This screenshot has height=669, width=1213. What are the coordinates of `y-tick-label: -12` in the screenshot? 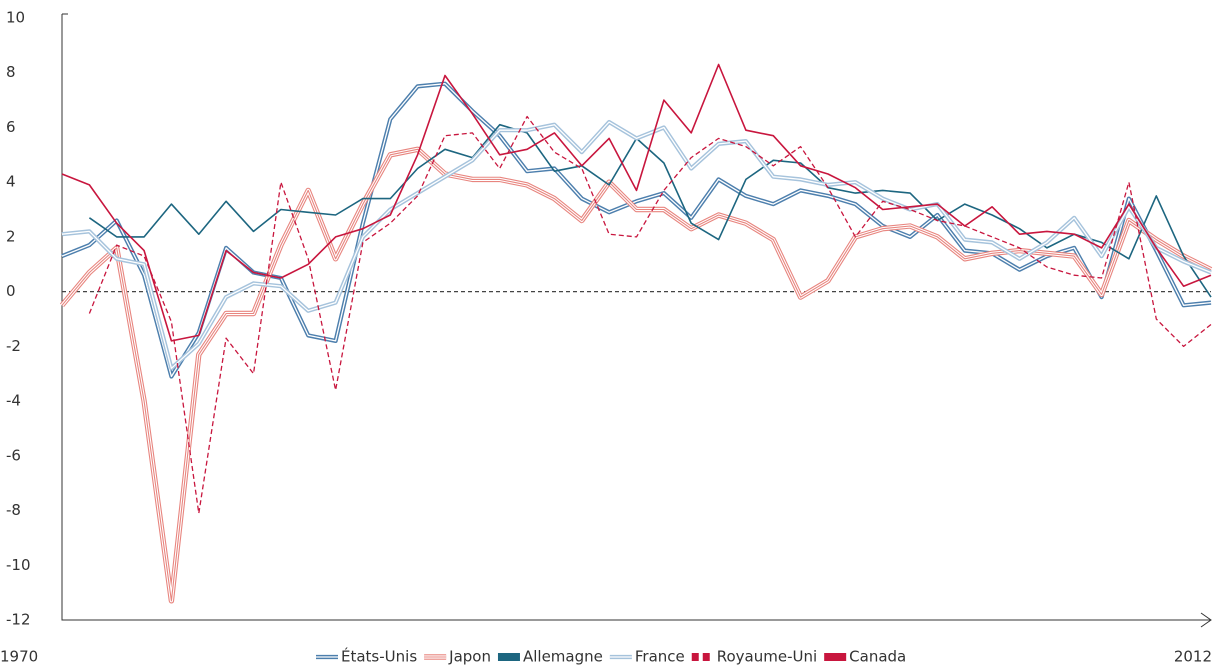 It's located at (18, 620).